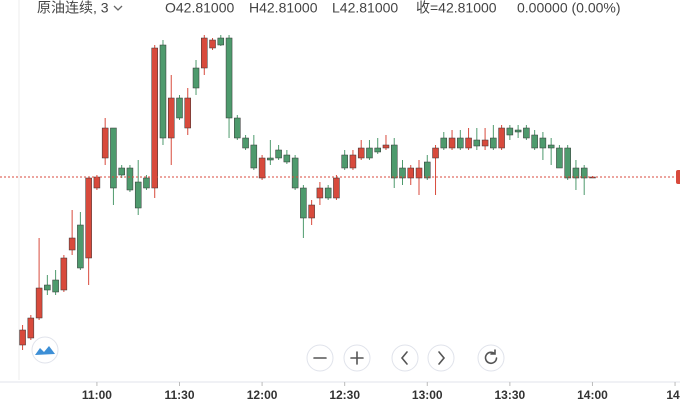 The image size is (680, 408). Describe the element at coordinates (344, 395) in the screenshot. I see `x-tick-label: 12:30` at that location.